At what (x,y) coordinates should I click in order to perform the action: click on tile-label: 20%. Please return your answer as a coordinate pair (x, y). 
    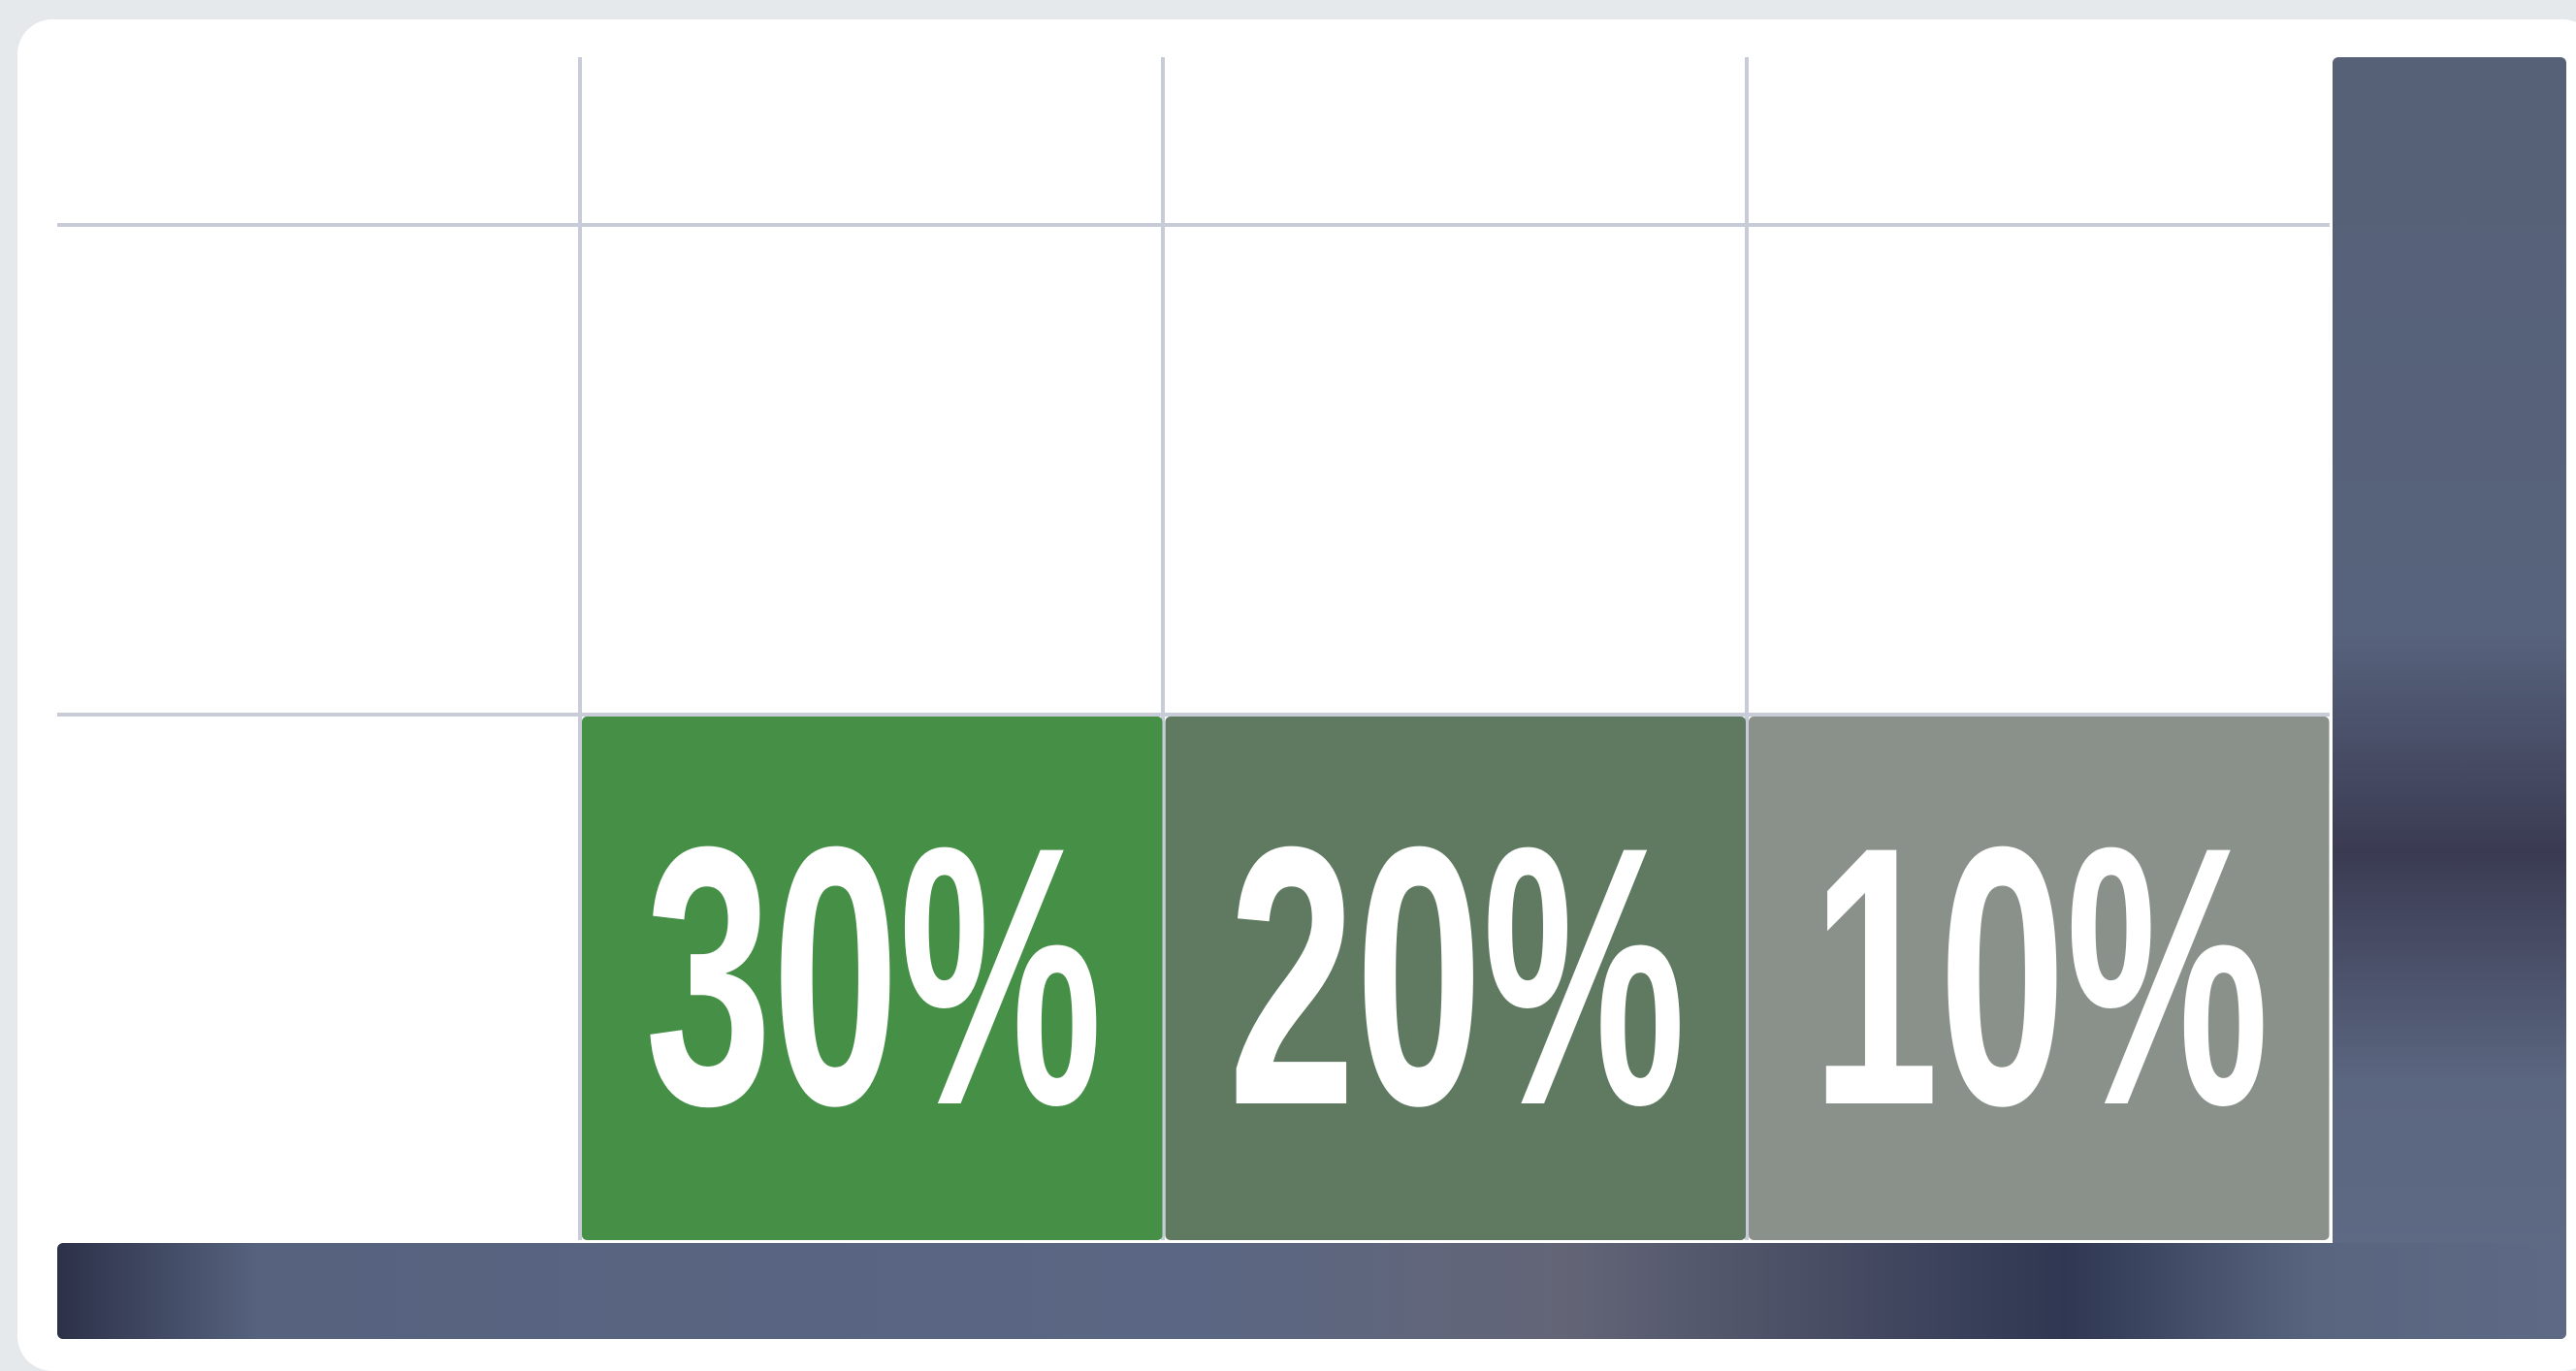
    Looking at the image, I should click on (1457, 975).